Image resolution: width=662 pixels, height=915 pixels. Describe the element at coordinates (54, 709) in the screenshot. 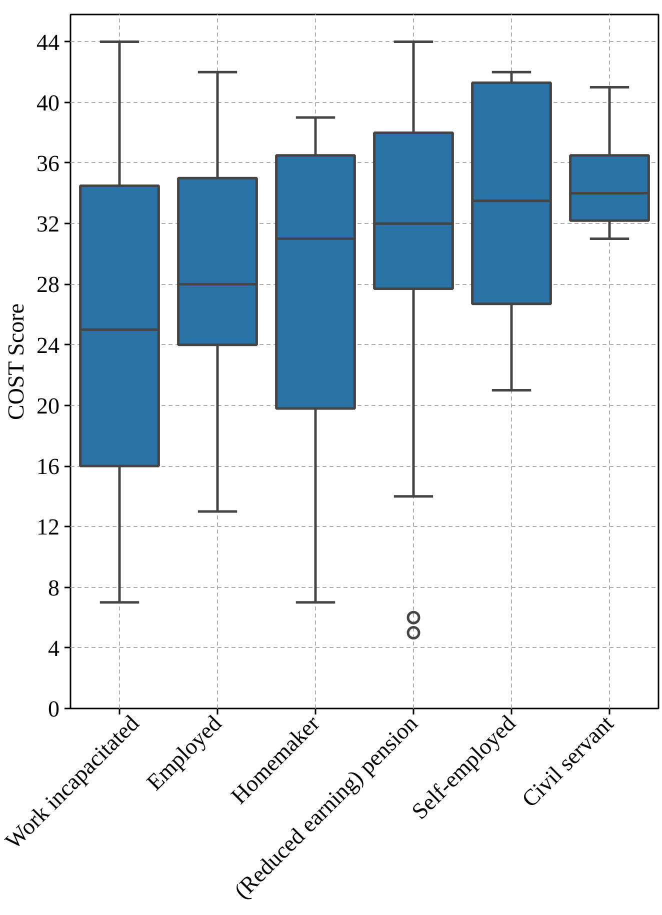

I see `y-tick-label: 0` at that location.